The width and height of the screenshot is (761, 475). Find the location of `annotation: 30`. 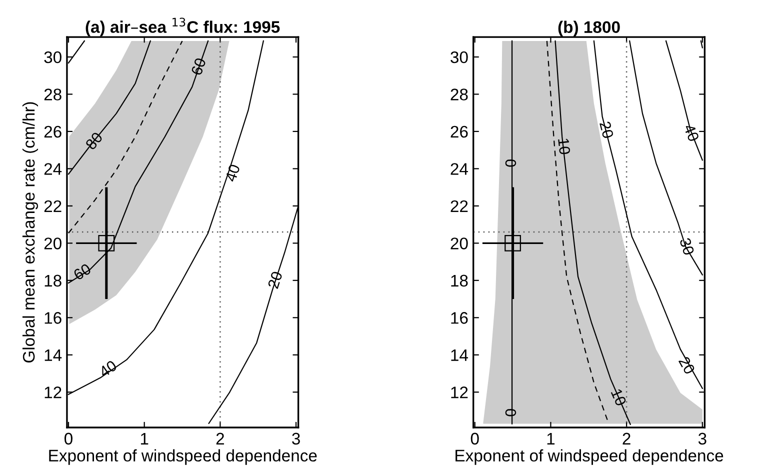

annotation: 30 is located at coordinates (687, 246).